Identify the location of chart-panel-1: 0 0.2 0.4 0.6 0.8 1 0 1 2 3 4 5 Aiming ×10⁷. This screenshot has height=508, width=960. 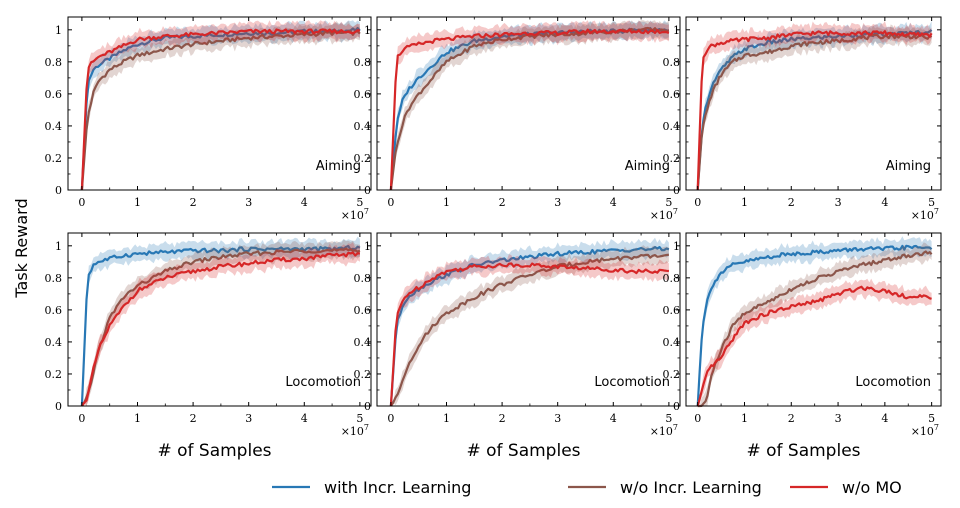
(208, 119).